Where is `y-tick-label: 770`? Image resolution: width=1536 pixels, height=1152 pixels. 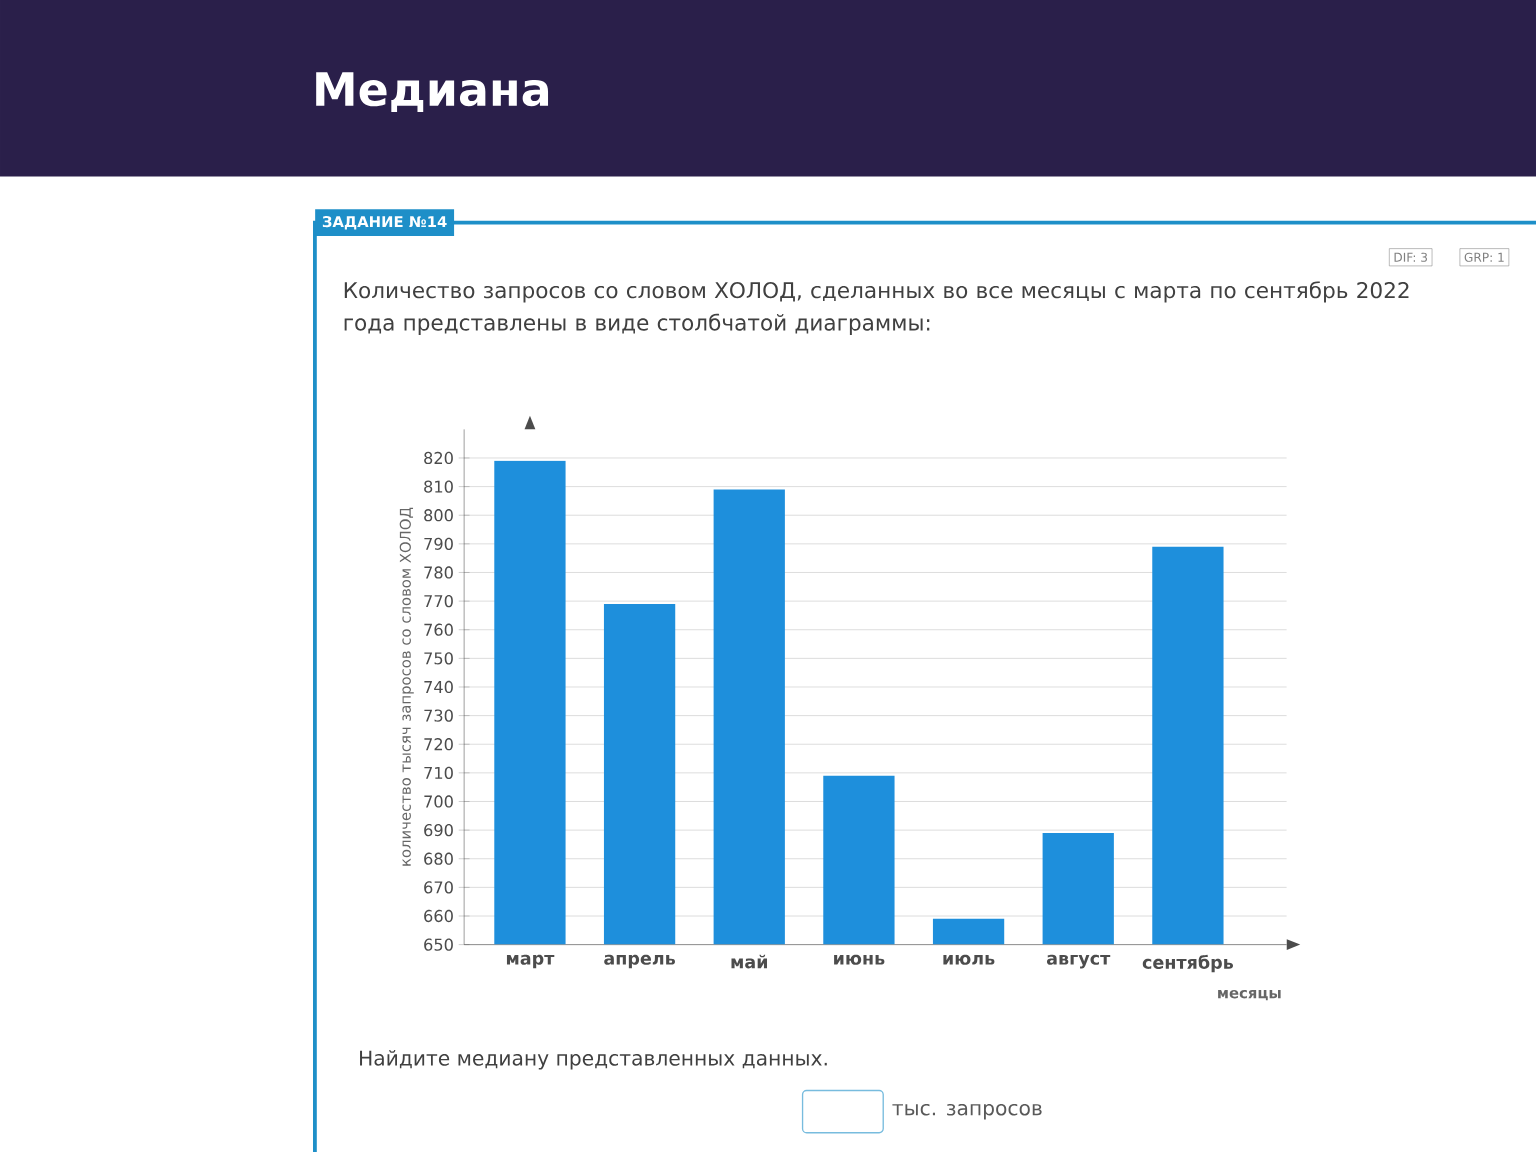
y-tick-label: 770 is located at coordinates (438, 601).